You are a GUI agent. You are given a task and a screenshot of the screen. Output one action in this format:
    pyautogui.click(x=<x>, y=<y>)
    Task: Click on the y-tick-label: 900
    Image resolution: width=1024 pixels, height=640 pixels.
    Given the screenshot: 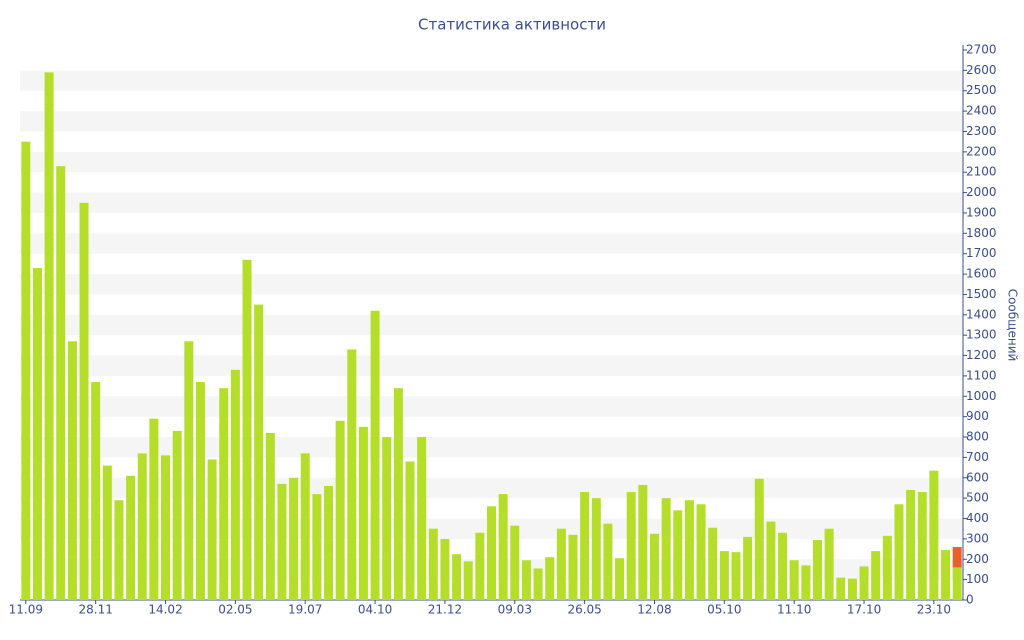 What is the action you would take?
    pyautogui.click(x=977, y=416)
    